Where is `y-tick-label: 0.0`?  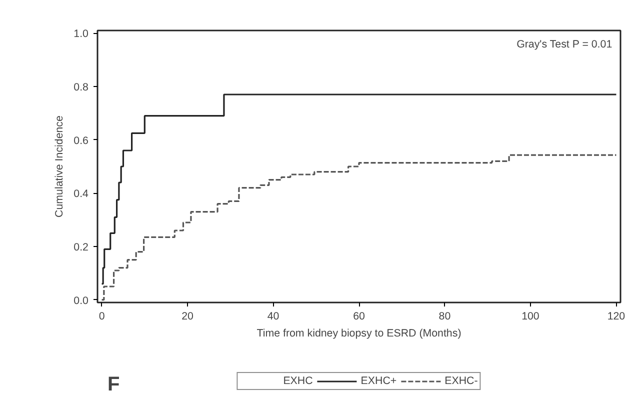 y-tick-label: 0.0 is located at coordinates (81, 300).